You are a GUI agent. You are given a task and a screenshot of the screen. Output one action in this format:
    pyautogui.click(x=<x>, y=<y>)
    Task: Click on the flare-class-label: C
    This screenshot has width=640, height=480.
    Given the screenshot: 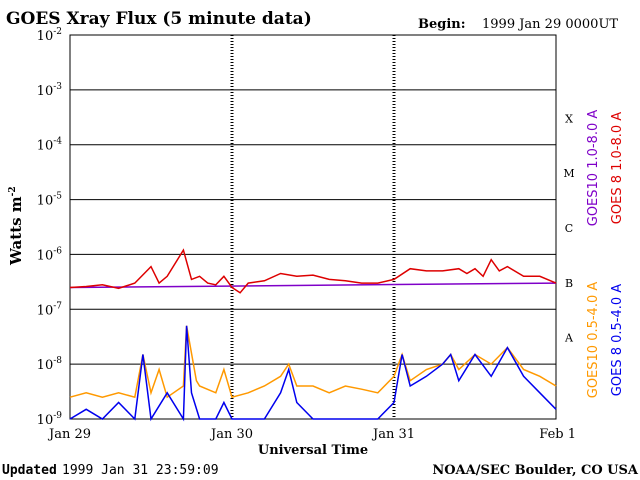 What is the action you would take?
    pyautogui.click(x=569, y=228)
    